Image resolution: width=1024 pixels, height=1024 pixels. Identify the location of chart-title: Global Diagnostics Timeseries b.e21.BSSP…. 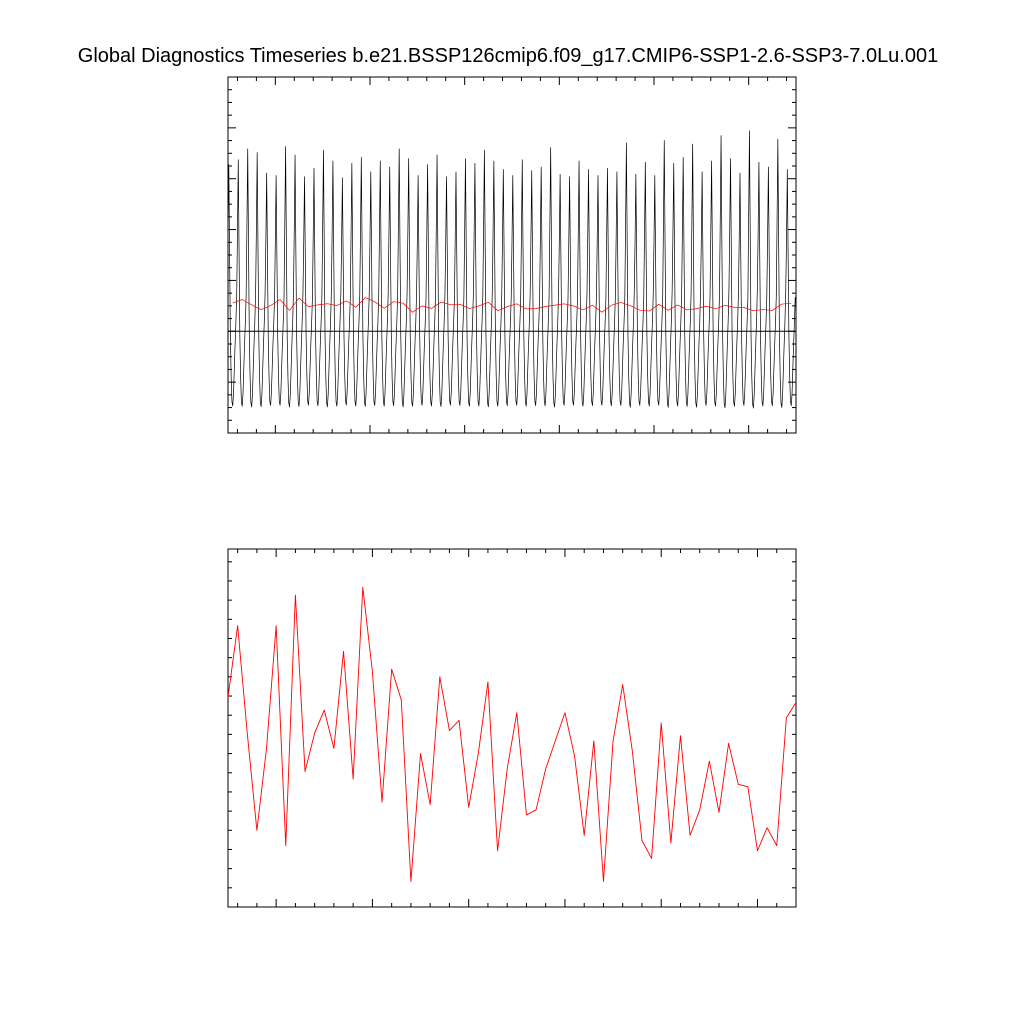
(508, 56).